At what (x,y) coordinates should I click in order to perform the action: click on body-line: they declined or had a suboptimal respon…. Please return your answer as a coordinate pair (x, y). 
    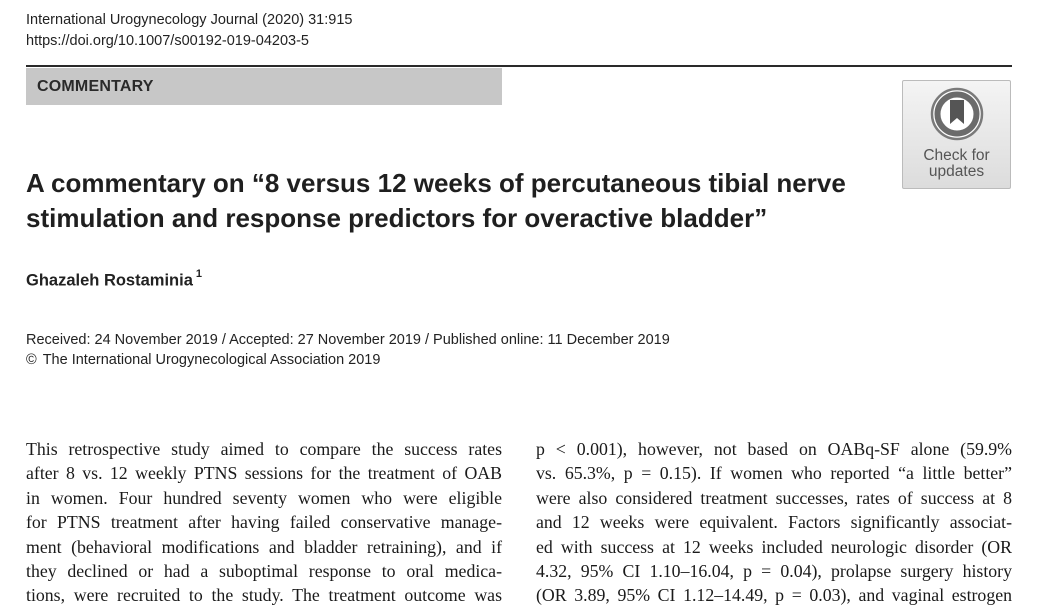
    Looking at the image, I should click on (264, 571).